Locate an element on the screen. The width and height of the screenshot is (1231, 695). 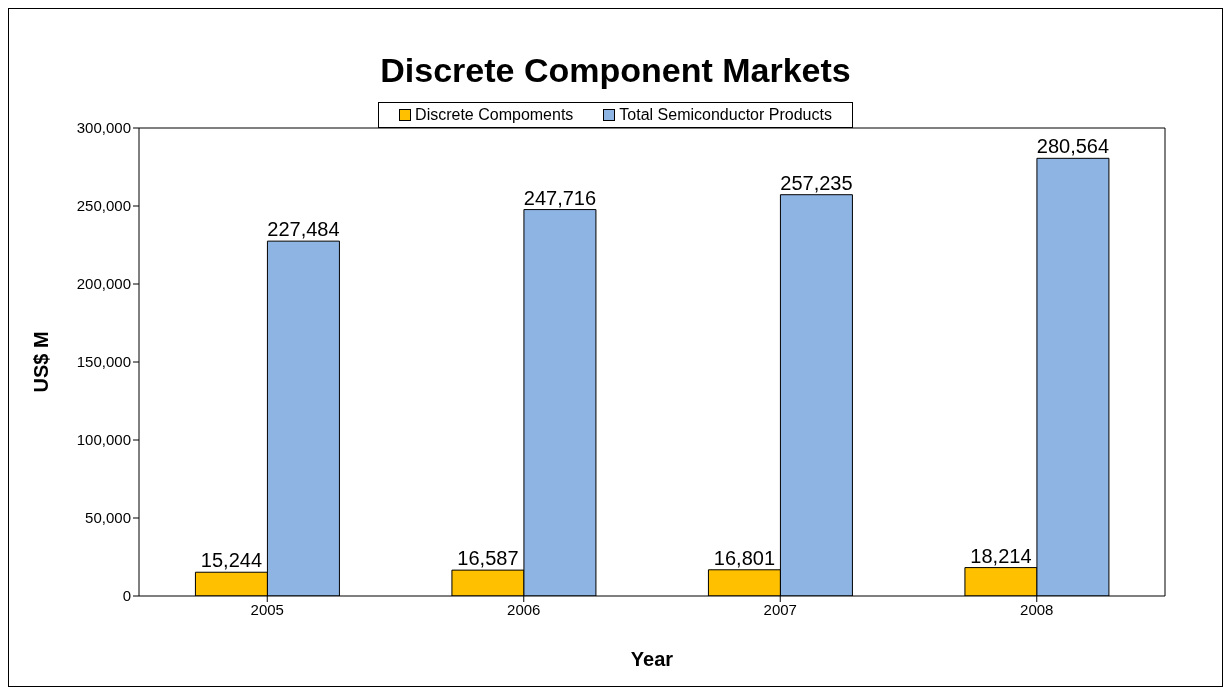
legend-label: Total Semiconductor Products is located at coordinates (725, 115).